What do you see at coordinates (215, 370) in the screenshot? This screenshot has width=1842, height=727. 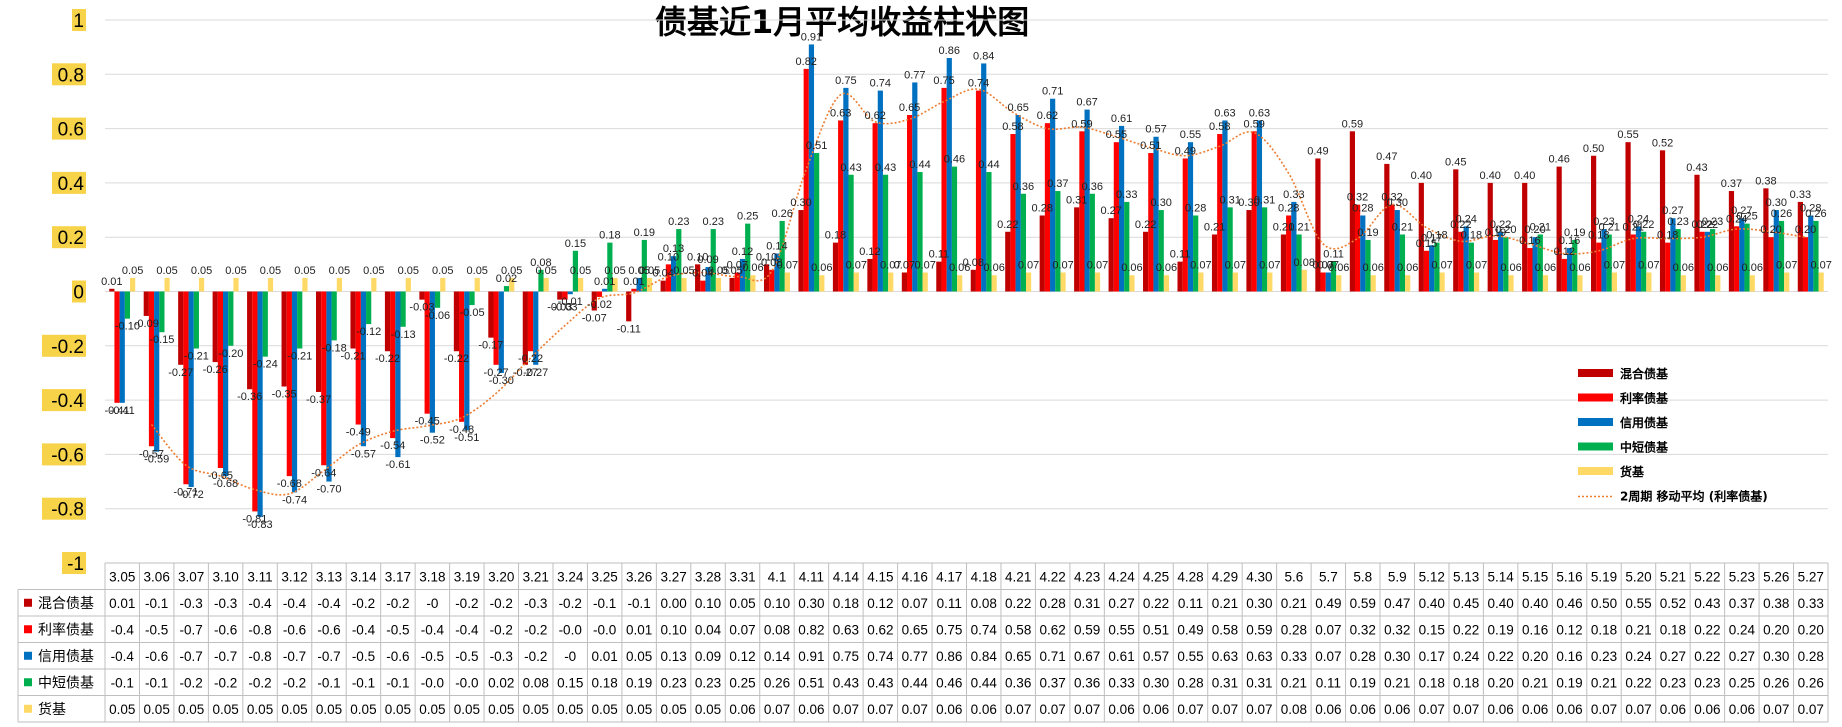 I see `data-label: -0.26` at bounding box center [215, 370].